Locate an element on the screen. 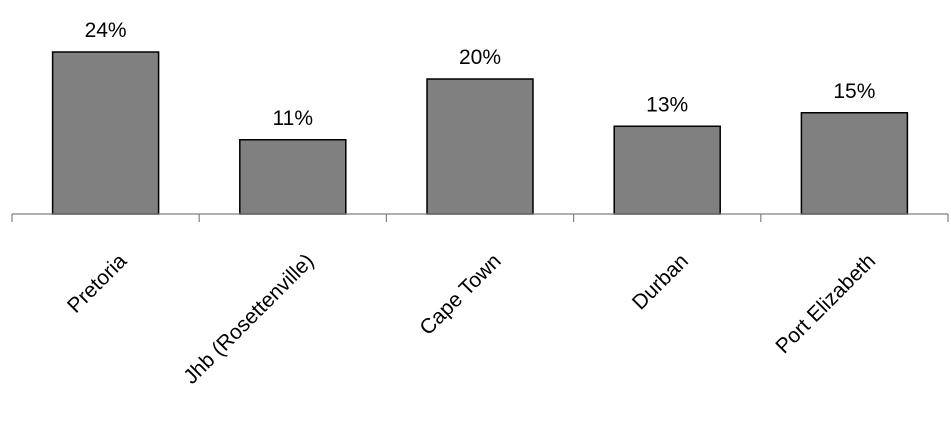 Image resolution: width=951 pixels, height=431 pixels. data-label-pretoria: 24% is located at coordinates (106, 30).